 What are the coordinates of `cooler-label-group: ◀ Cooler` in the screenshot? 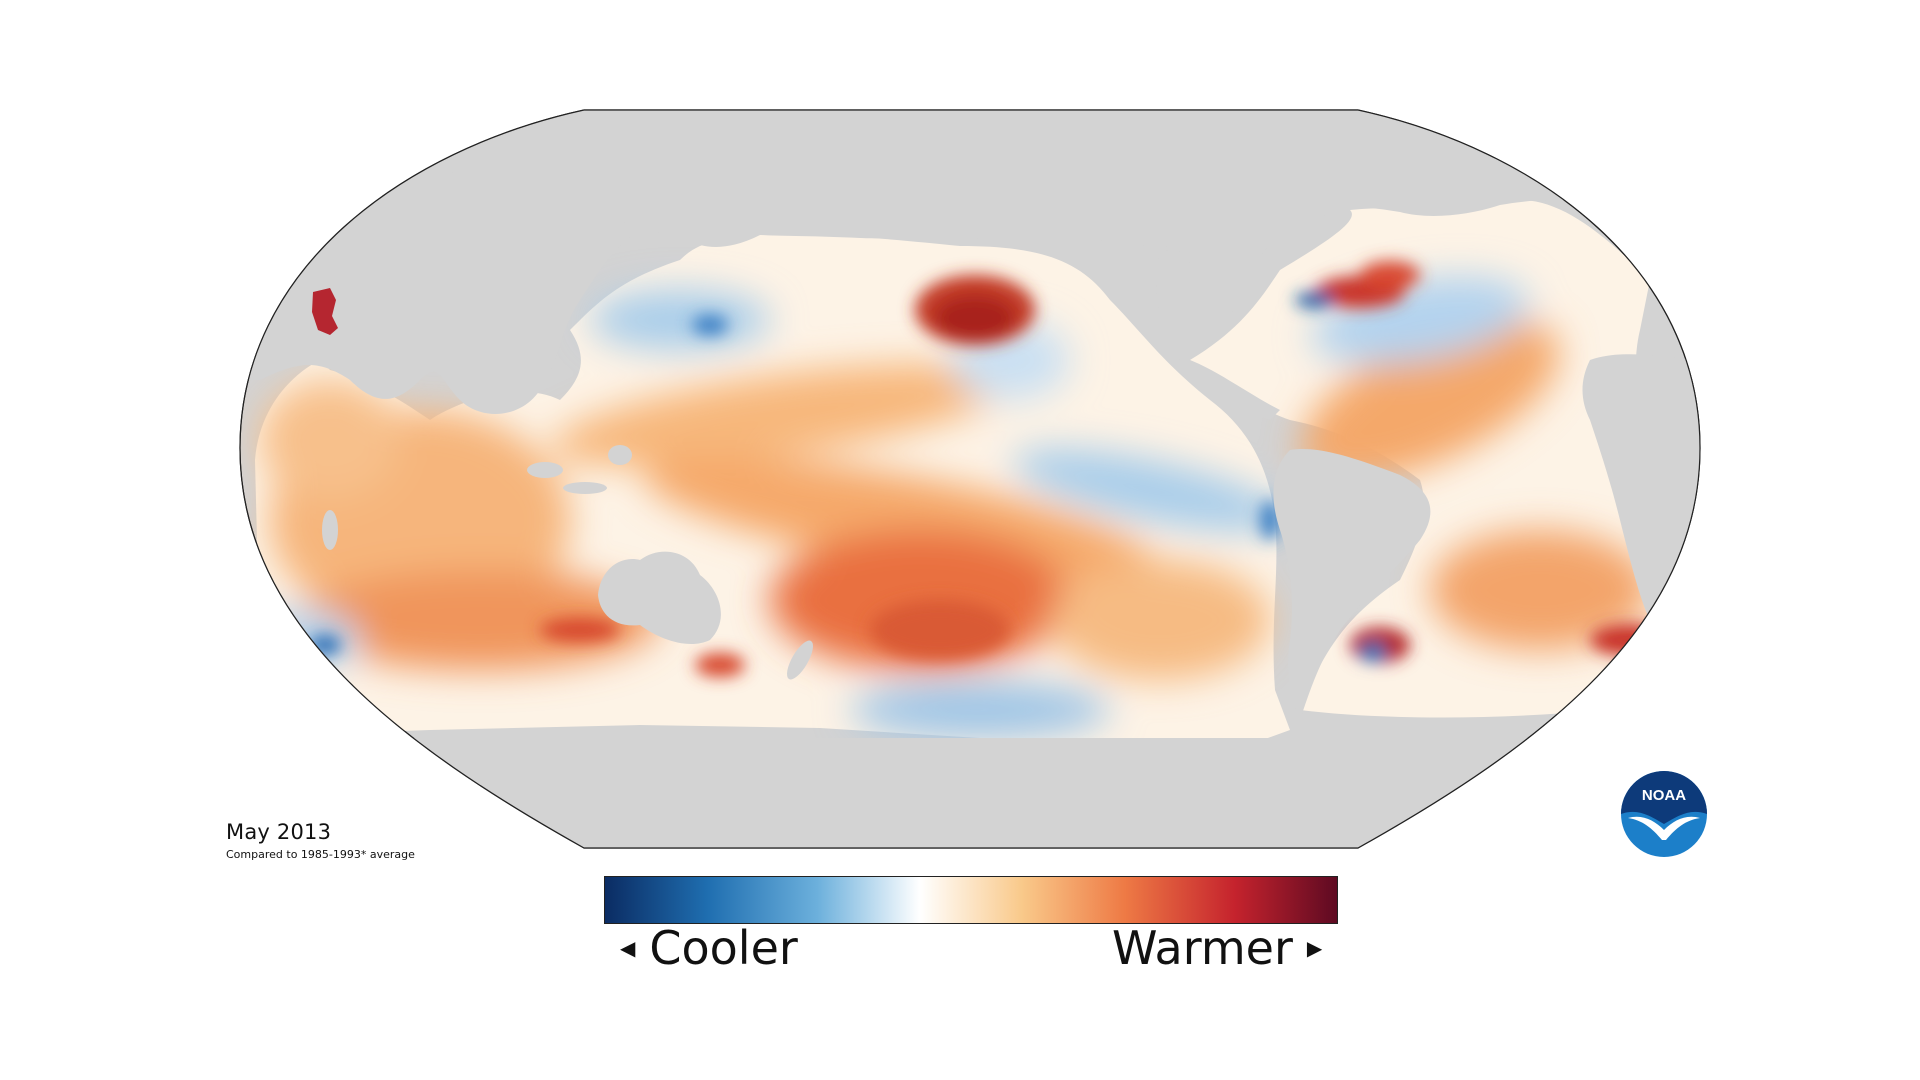 It's located at (709, 948).